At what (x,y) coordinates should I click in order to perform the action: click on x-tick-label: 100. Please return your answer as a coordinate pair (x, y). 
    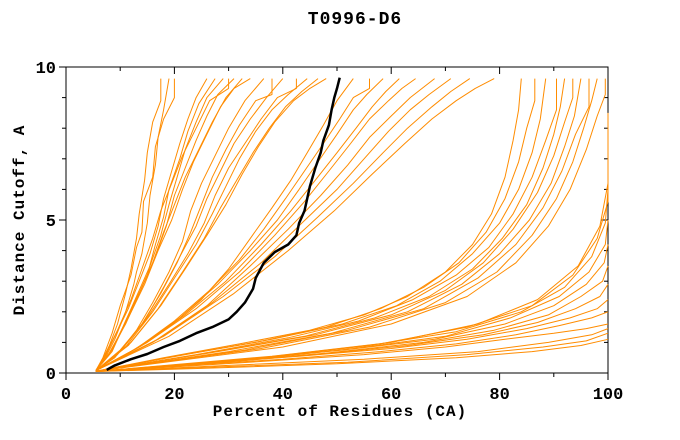
    Looking at the image, I should click on (608, 395).